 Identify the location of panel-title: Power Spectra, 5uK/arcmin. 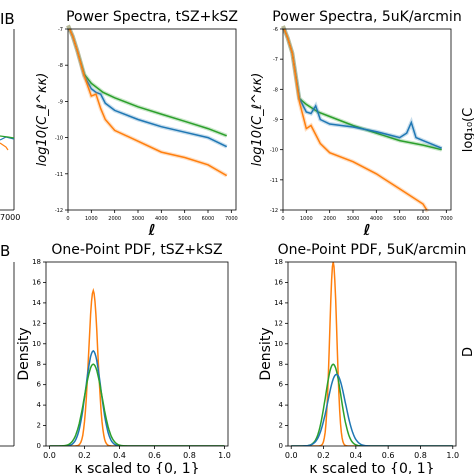
(366, 17).